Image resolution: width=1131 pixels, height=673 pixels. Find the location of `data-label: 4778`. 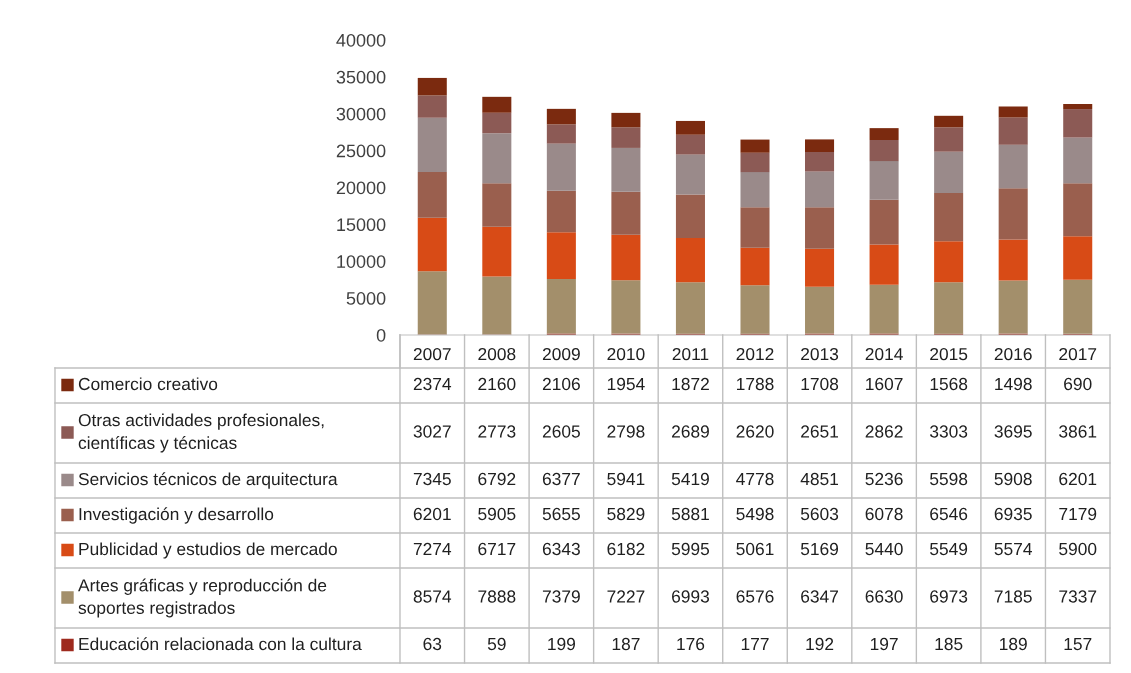

data-label: 4778 is located at coordinates (755, 479).